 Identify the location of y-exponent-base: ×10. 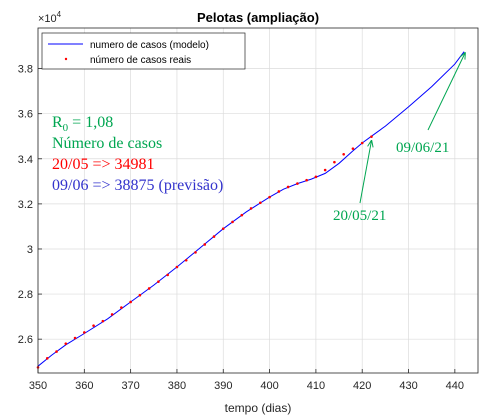
(47, 19).